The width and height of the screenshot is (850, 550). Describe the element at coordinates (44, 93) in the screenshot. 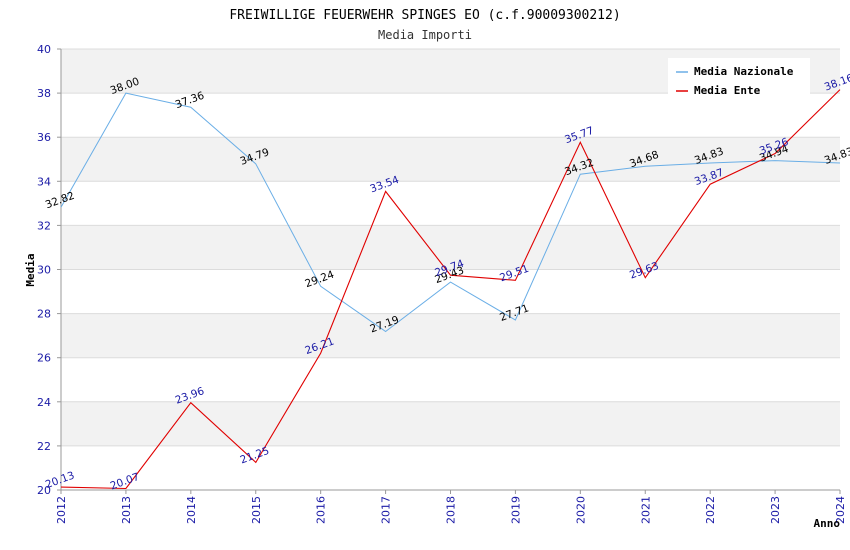

I see `y-tick-label: 38` at that location.